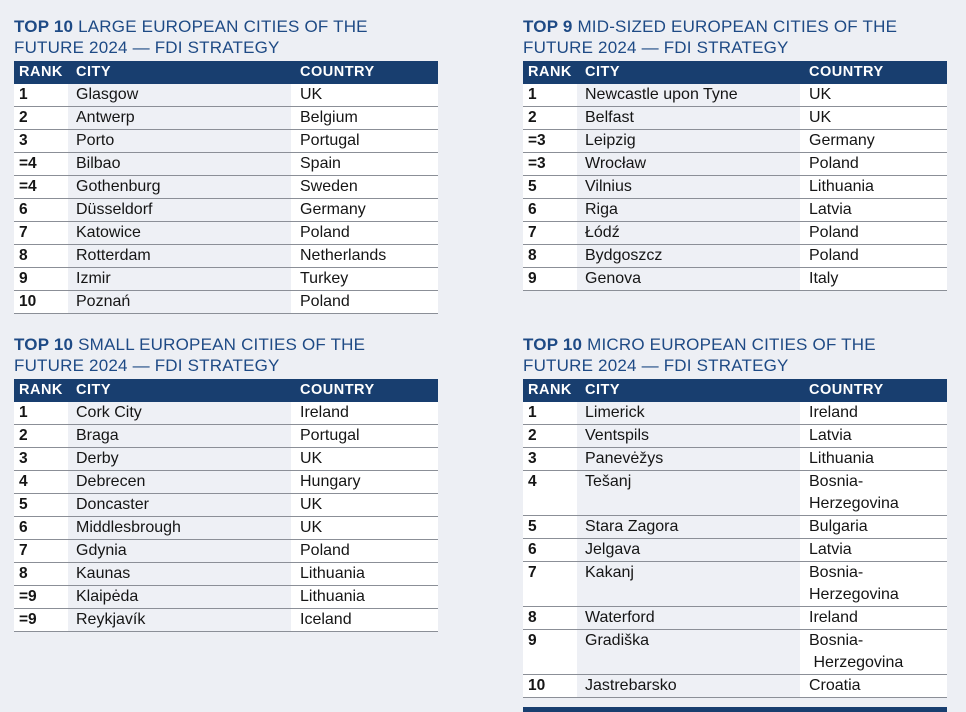 The width and height of the screenshot is (966, 712). Describe the element at coordinates (330, 481) in the screenshot. I see `country-cell: Hungary` at that location.